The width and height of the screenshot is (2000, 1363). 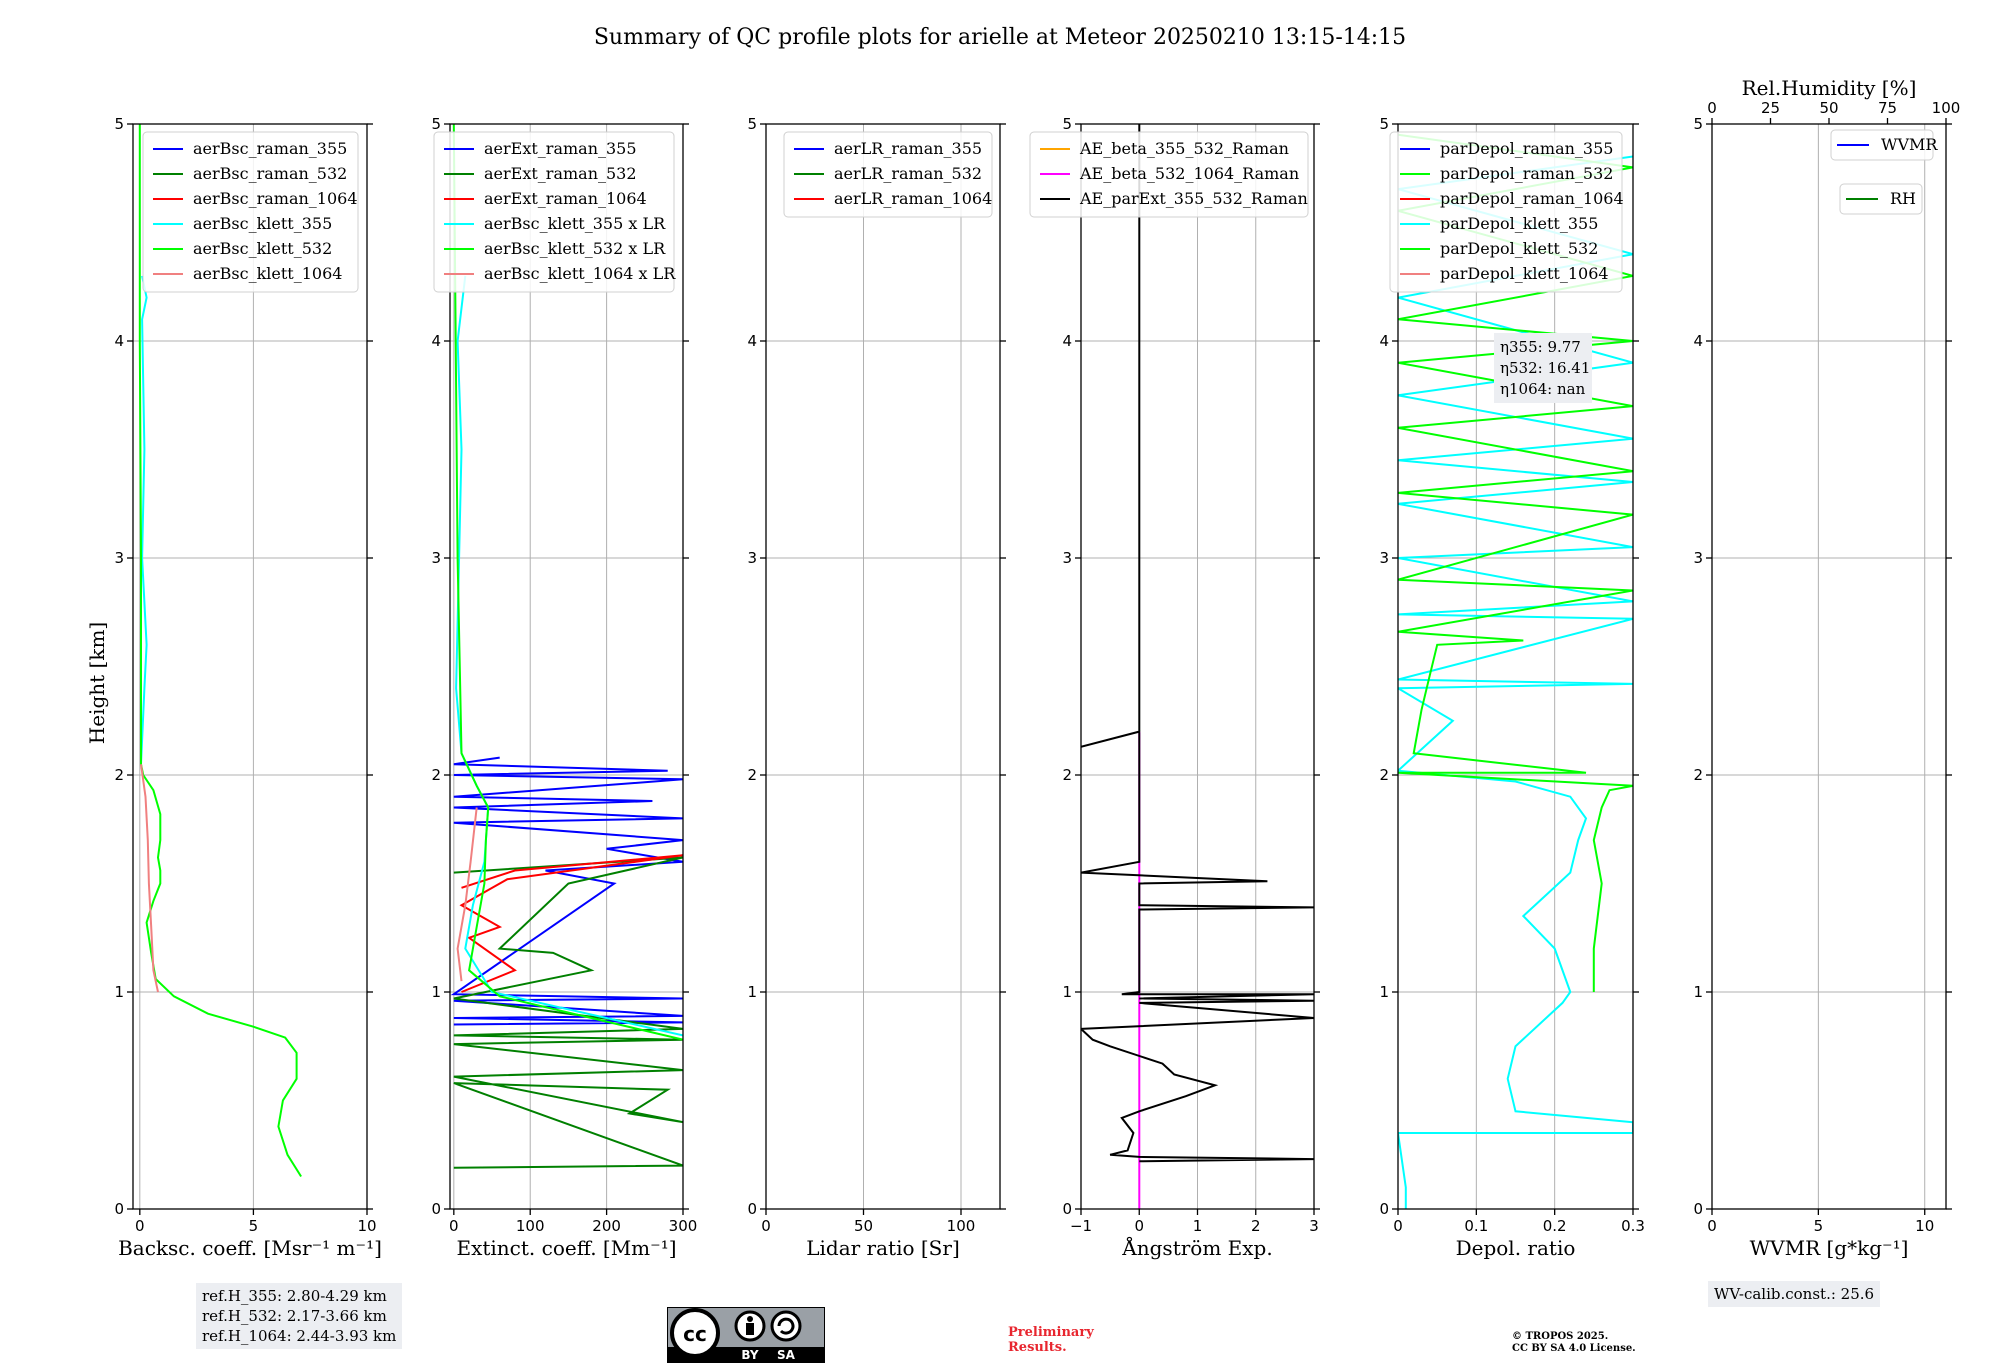 What do you see at coordinates (908, 148) in the screenshot?
I see `legend-label: aerLR_raman_355` at bounding box center [908, 148].